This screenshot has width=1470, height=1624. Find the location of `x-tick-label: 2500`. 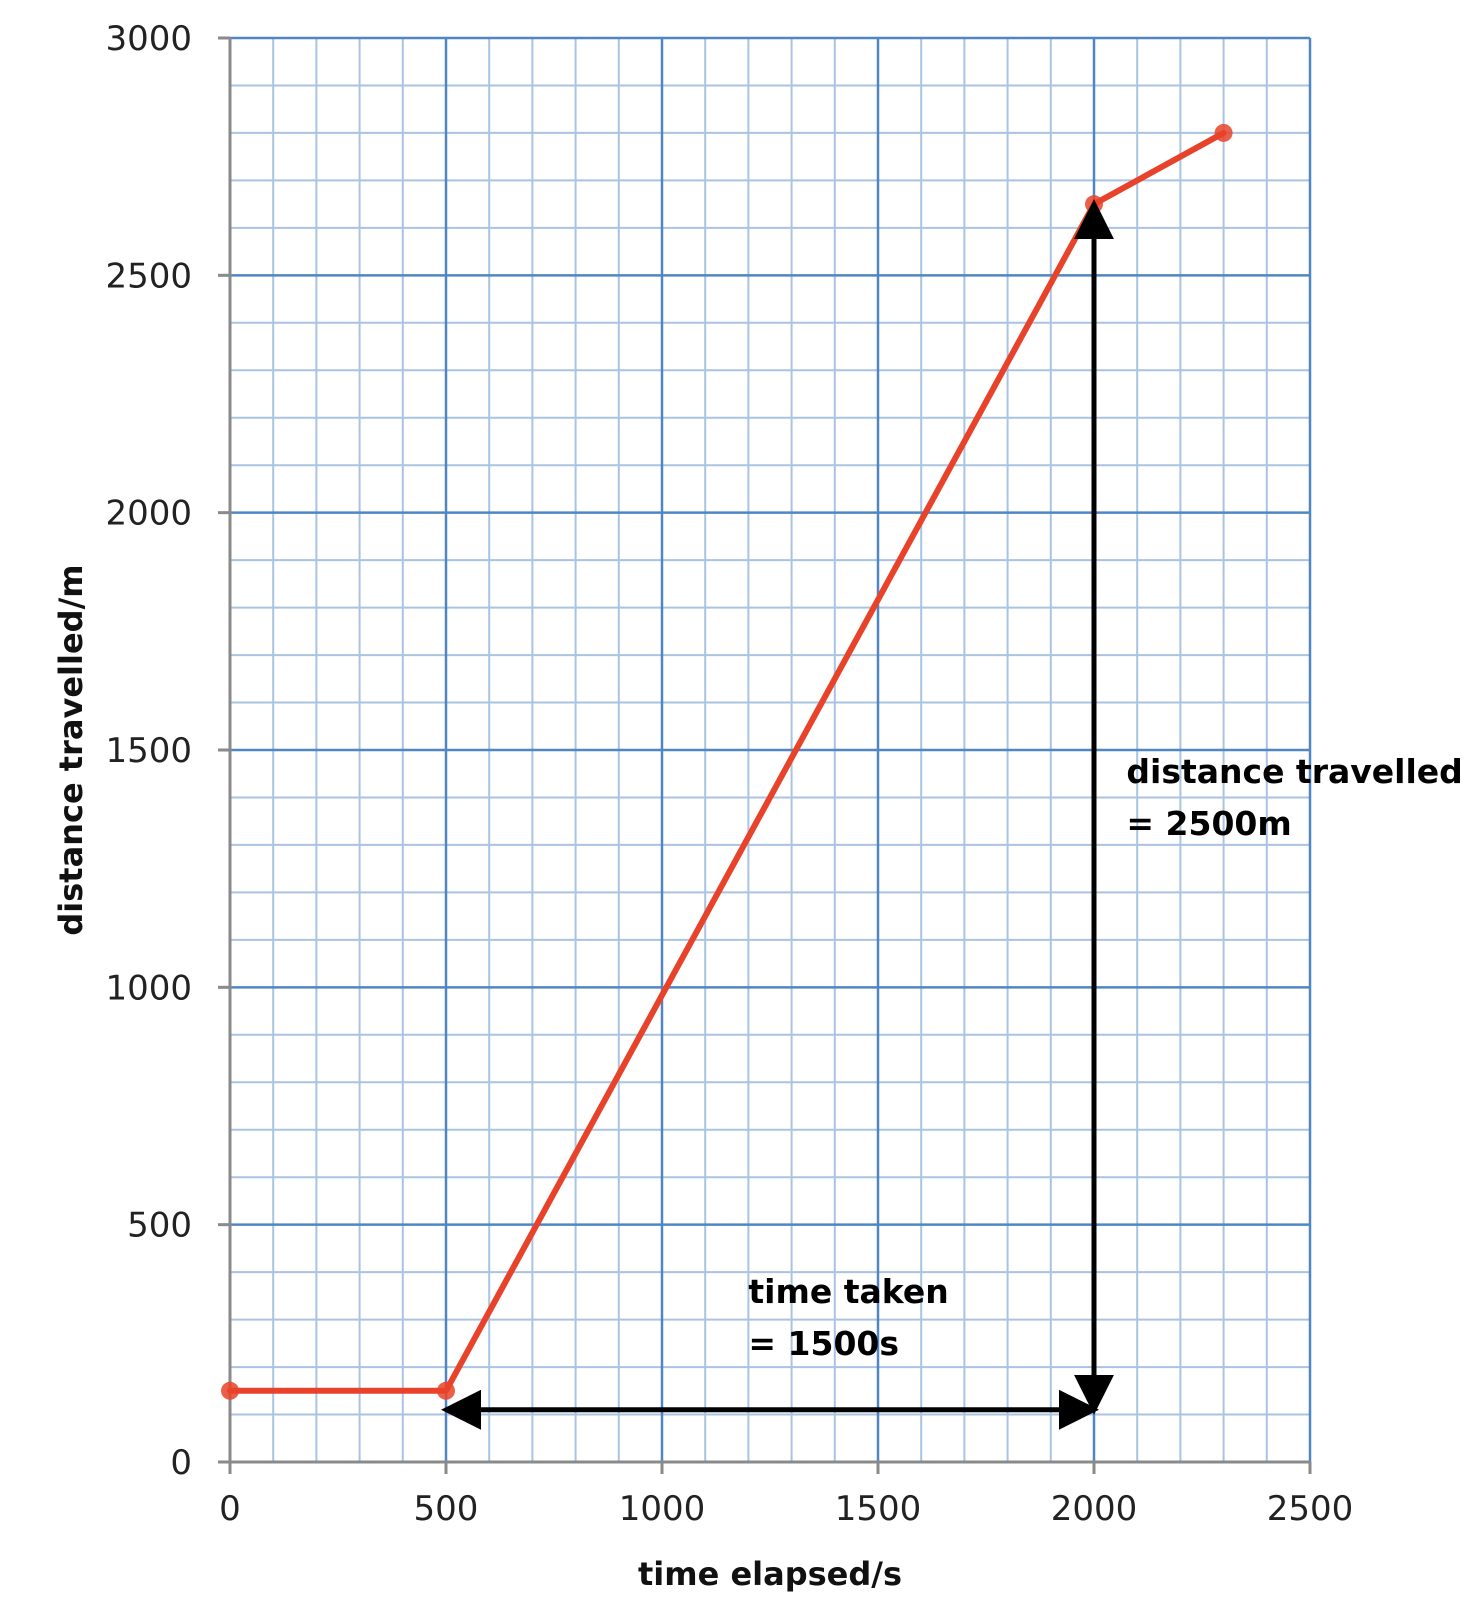

x-tick-label: 2500 is located at coordinates (1310, 1509).